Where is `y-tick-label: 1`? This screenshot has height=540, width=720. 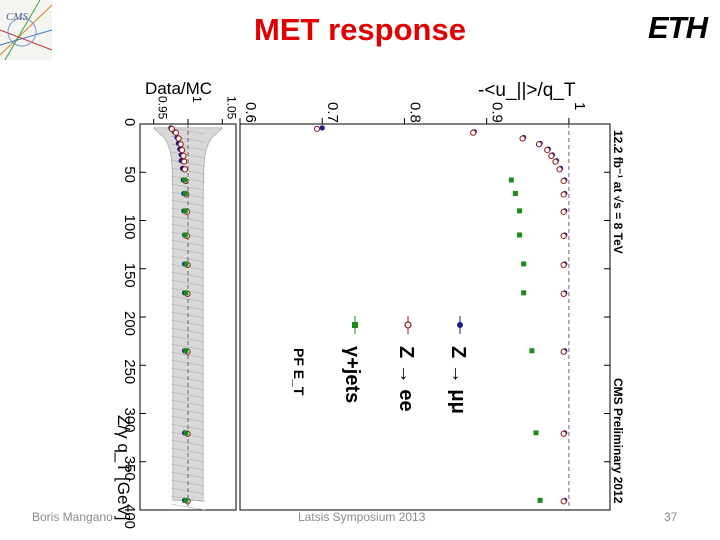
y-tick-label: 1 is located at coordinates (579, 106).